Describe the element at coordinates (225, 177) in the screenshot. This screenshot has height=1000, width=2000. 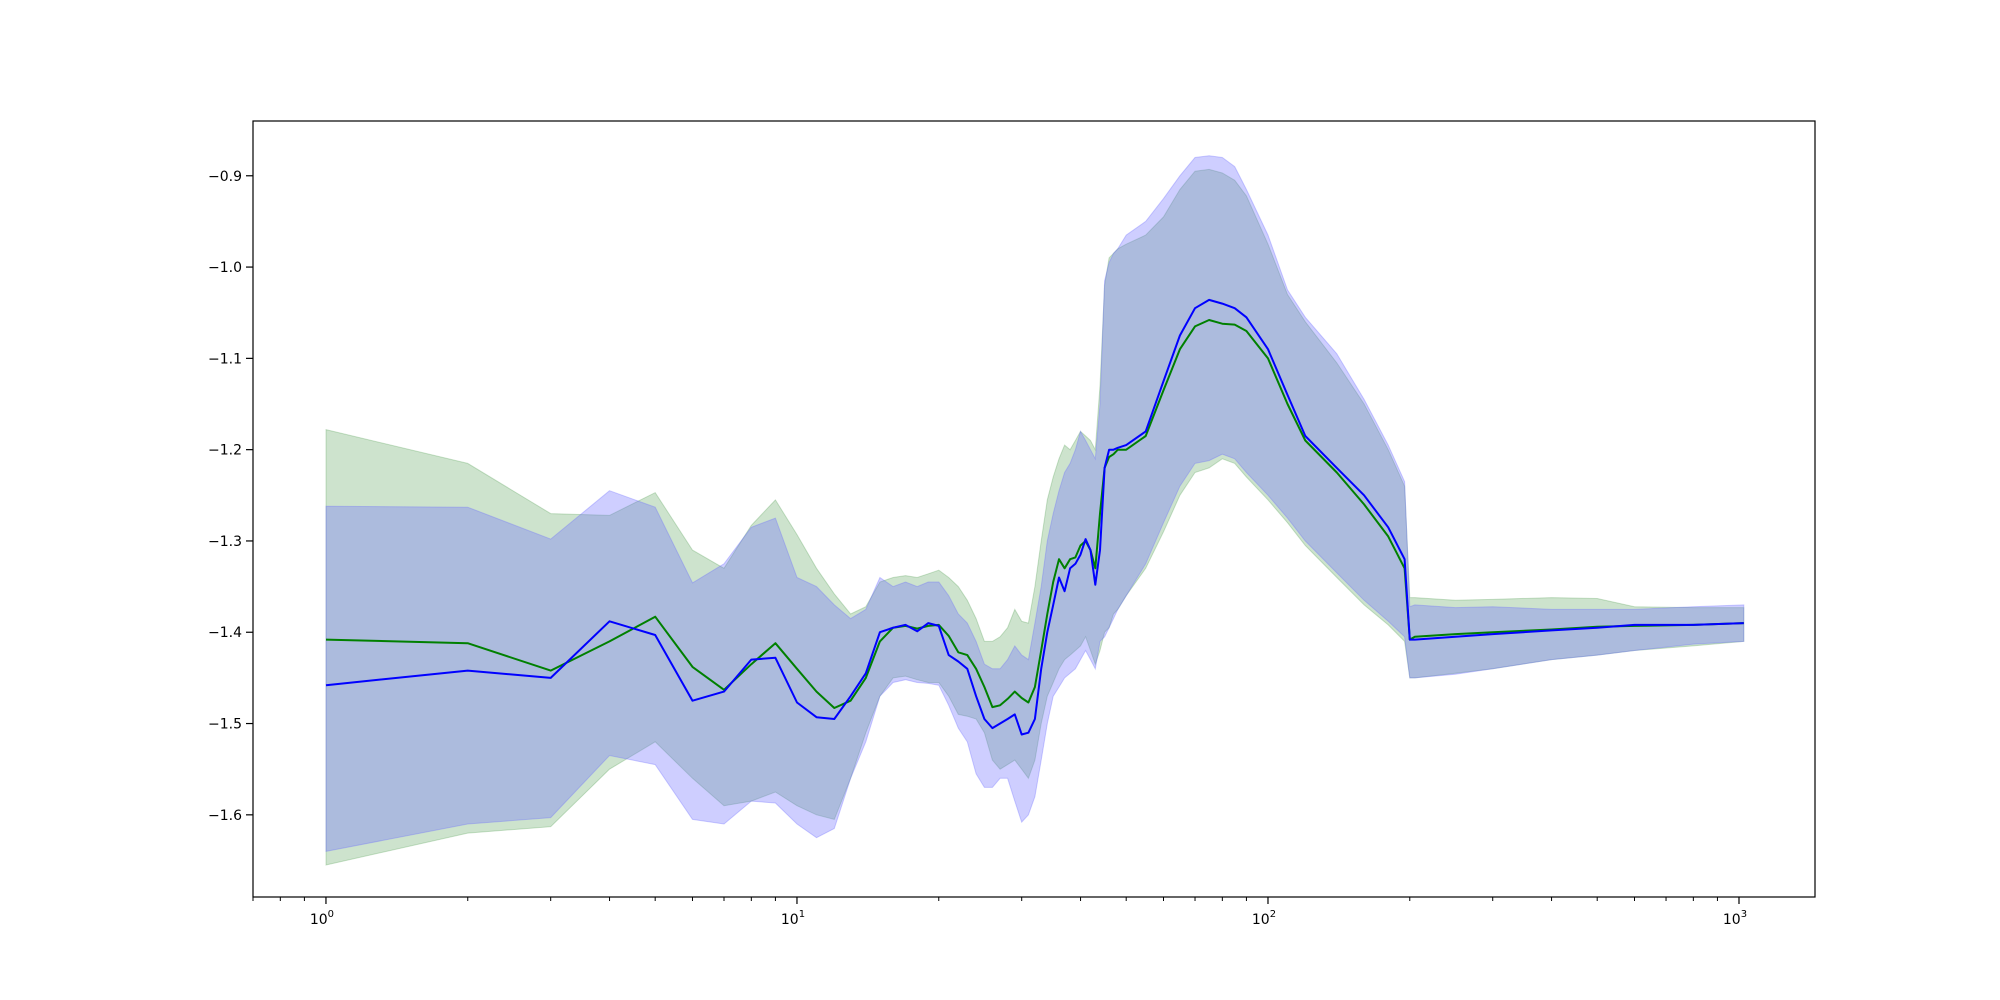
I see `y-tick-label: −0.9` at that location.